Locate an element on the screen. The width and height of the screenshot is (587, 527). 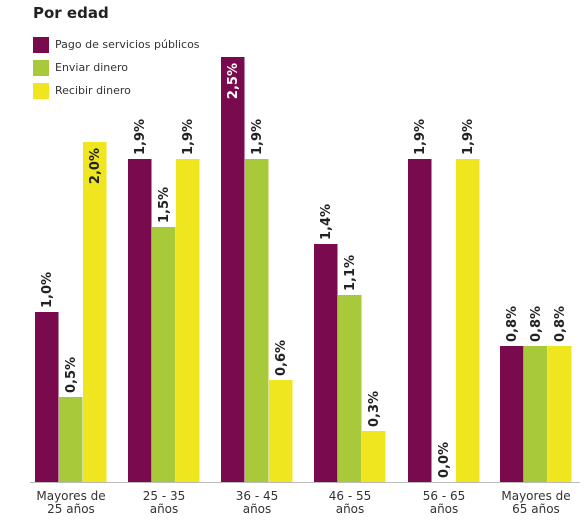
bar-value-label: 1,0% is located at coordinates (47, 290).